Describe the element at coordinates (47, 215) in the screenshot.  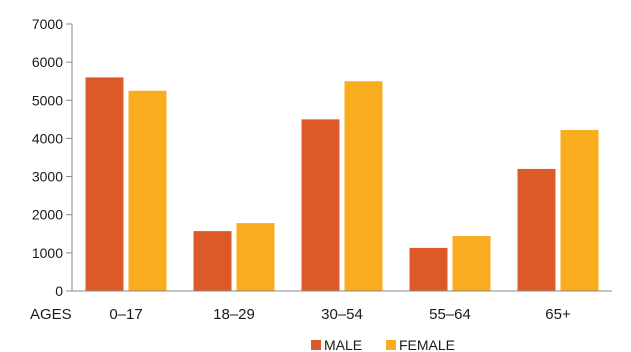
I see `y-tick-label: 2000` at that location.